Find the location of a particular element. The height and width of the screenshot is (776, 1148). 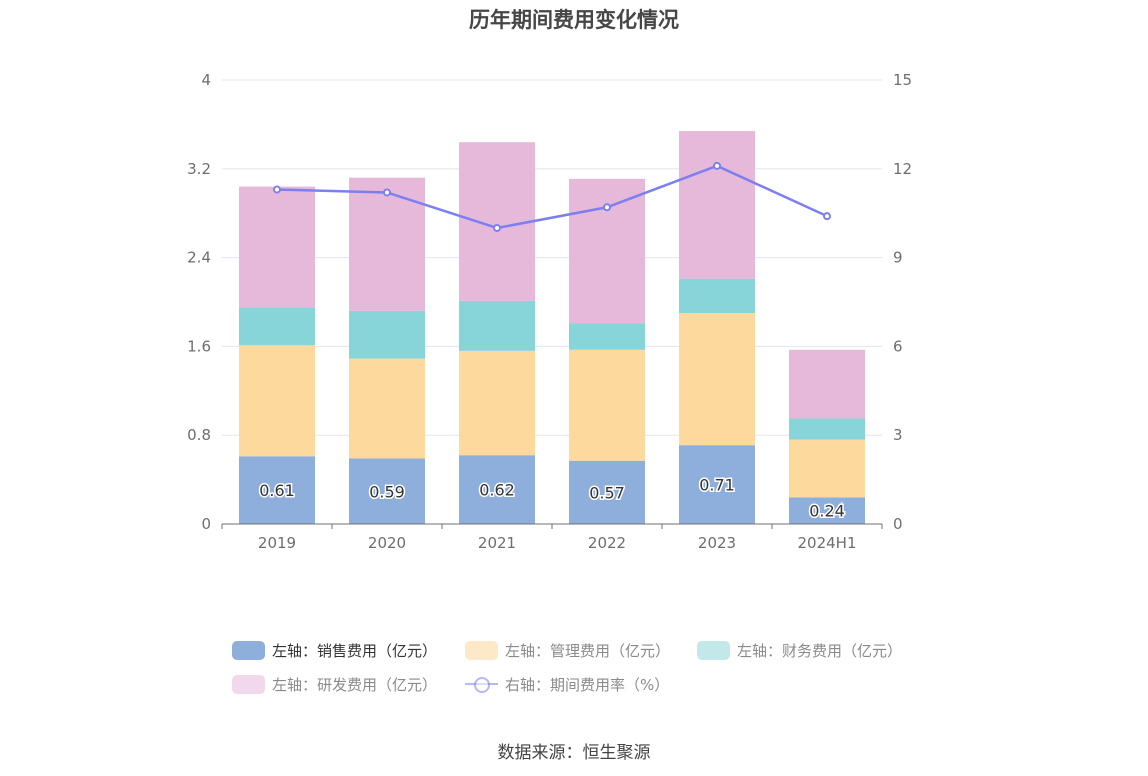

legend-label-admin: 左轴：管理费用（亿元） is located at coordinates (588, 650).